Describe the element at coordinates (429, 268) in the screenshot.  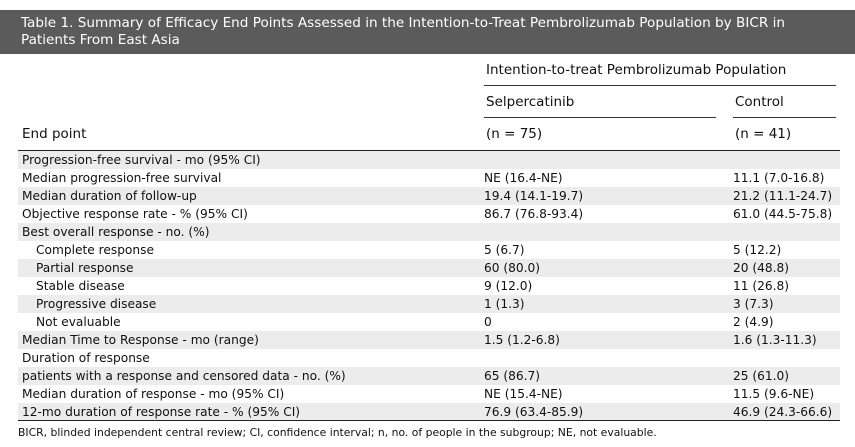
I see `table-row: Partial response 60 (80.0) 20 (48.8)` at that location.